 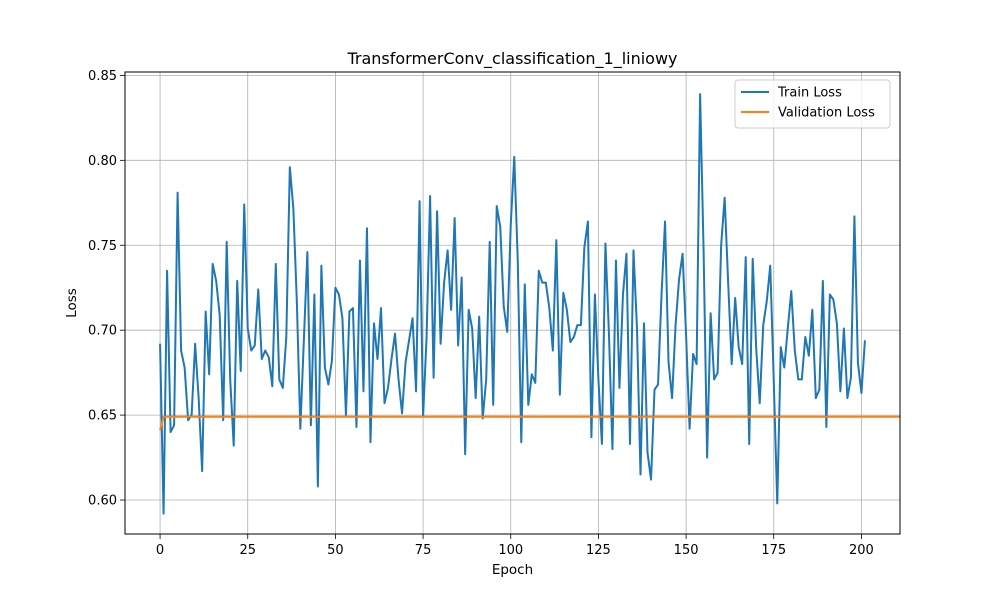 I want to click on y-tick-label: 0.85, so click(x=102, y=76).